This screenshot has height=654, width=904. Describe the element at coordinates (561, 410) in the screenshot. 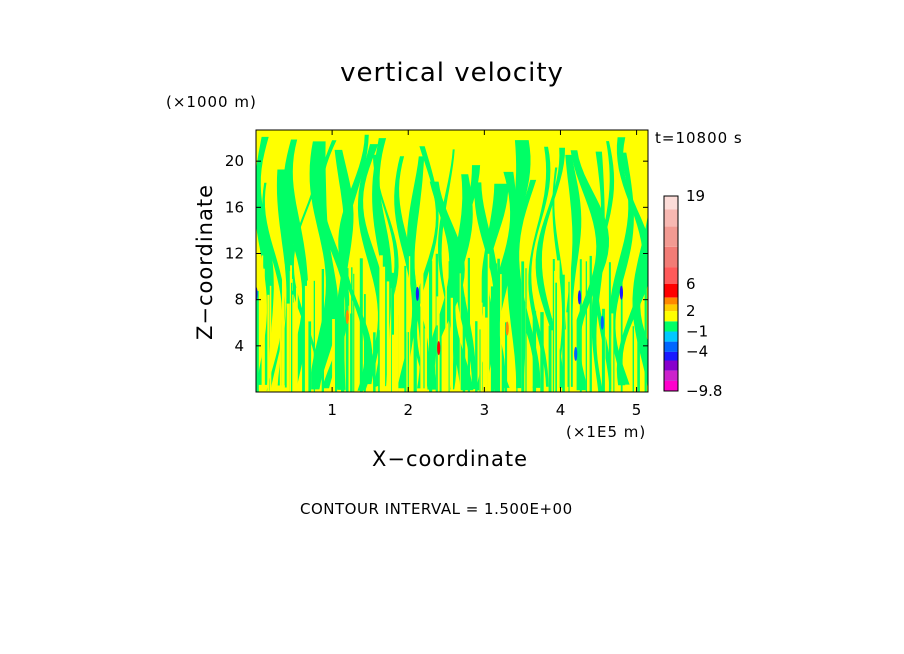

I see `x-tick-label: 4` at that location.